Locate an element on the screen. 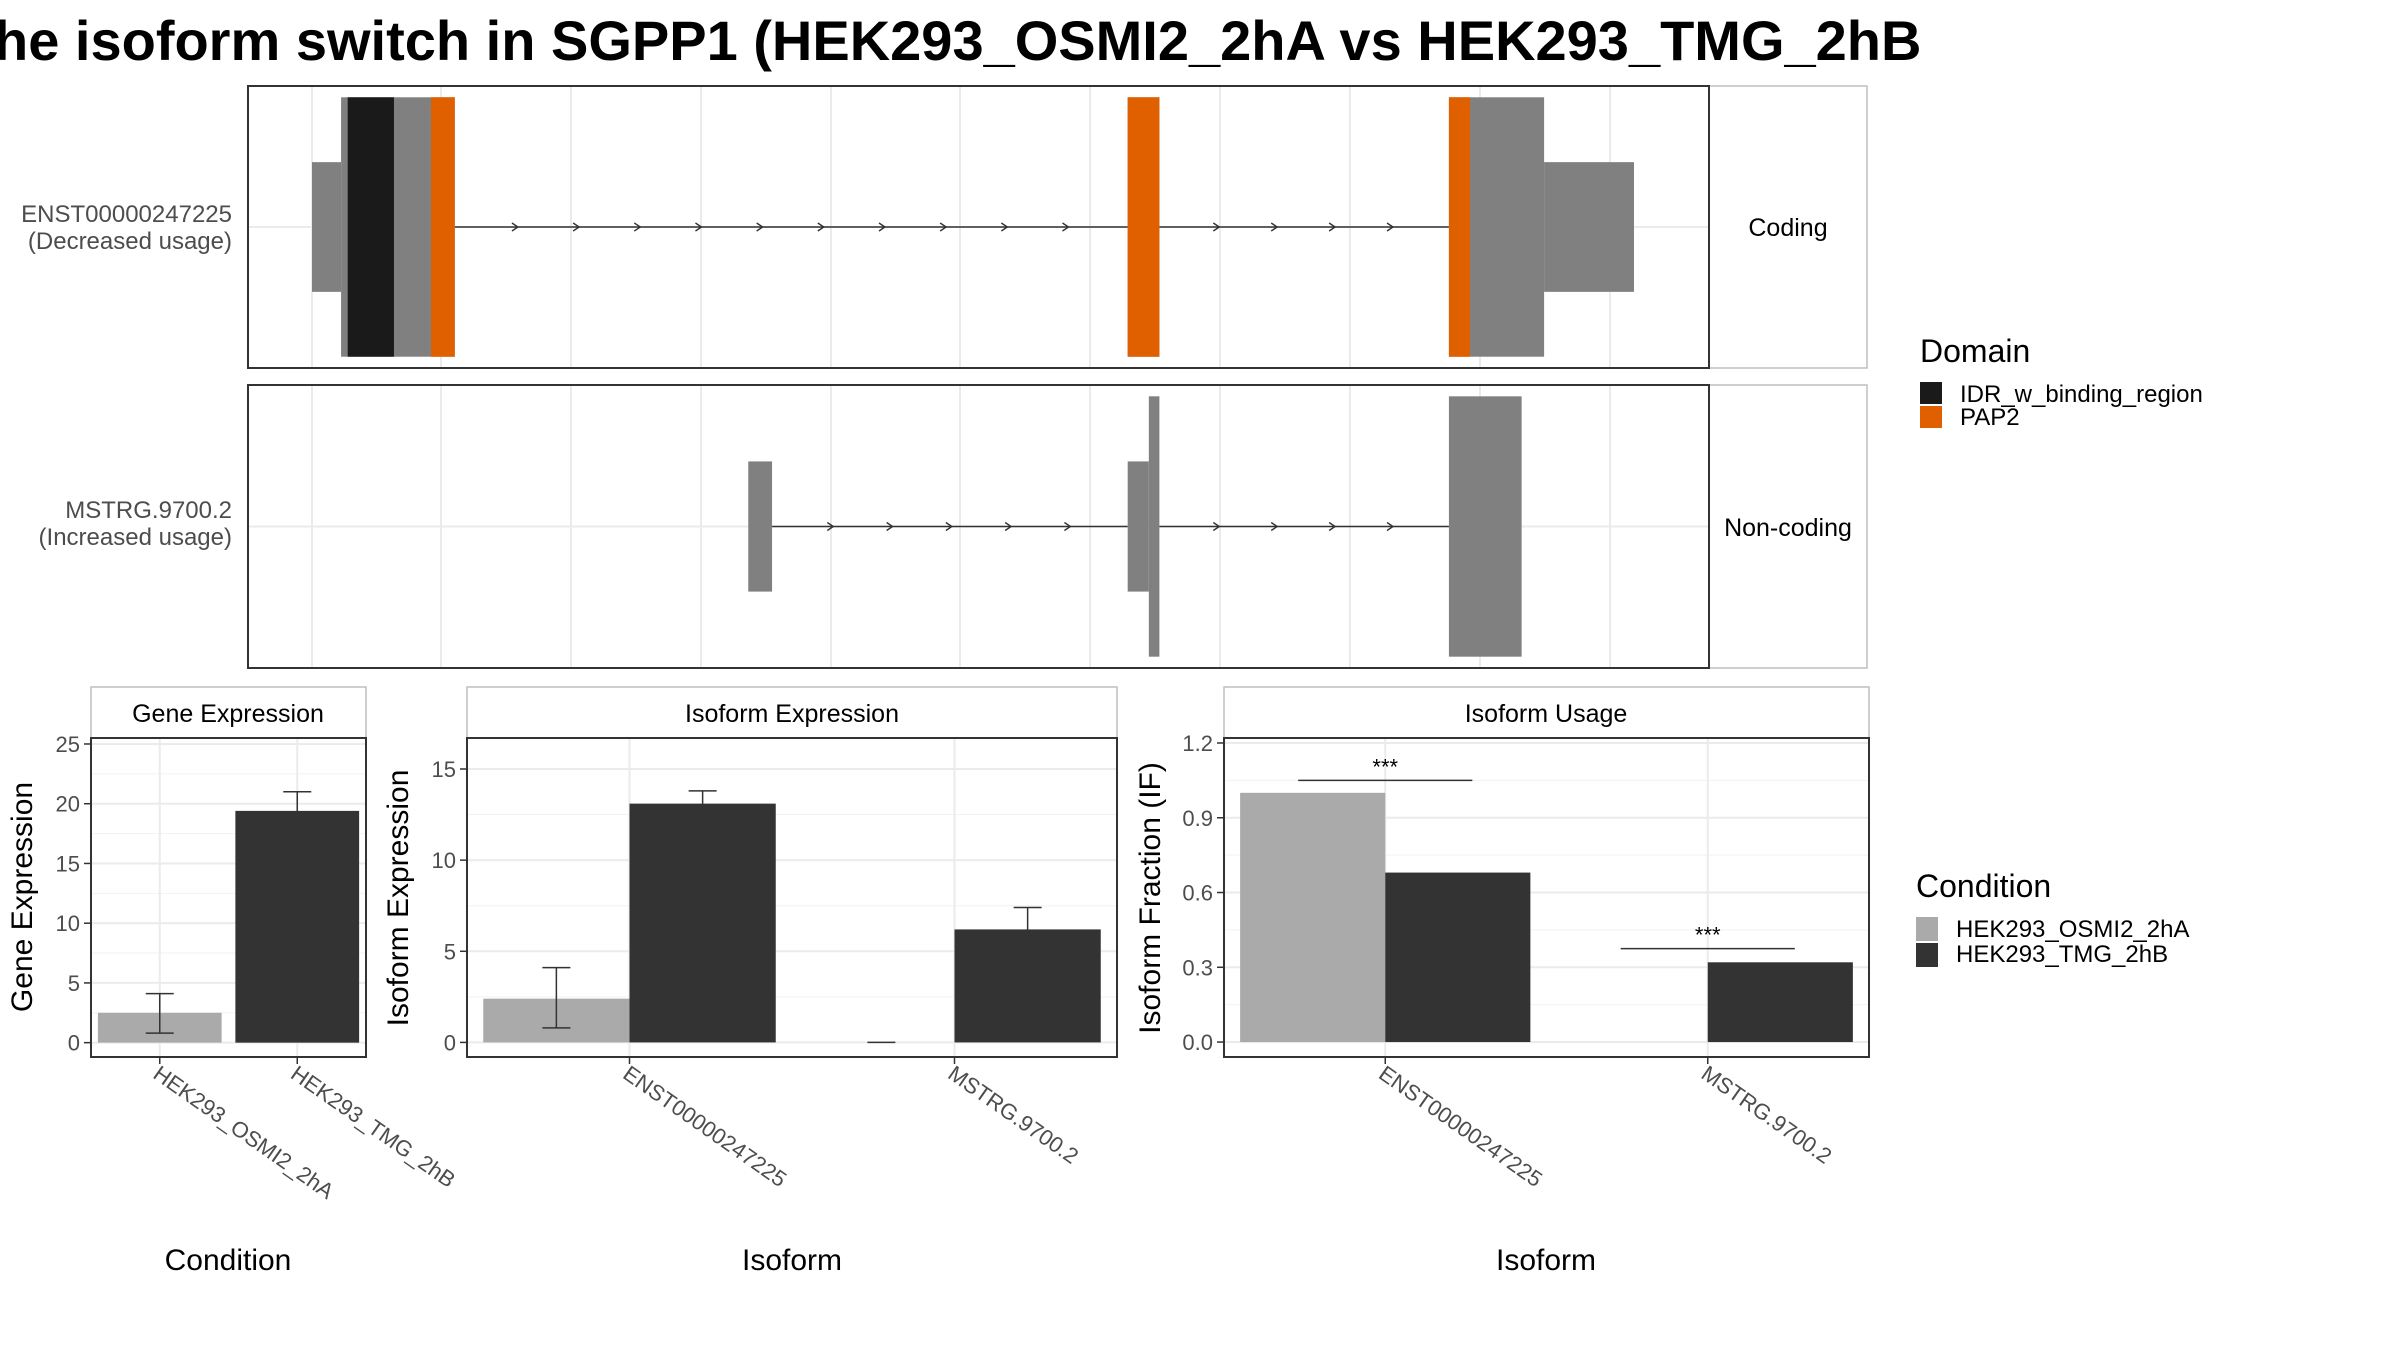 The height and width of the screenshot is (1350, 2400). isoform-usage-label-2: (Increased usage) is located at coordinates (135, 537).